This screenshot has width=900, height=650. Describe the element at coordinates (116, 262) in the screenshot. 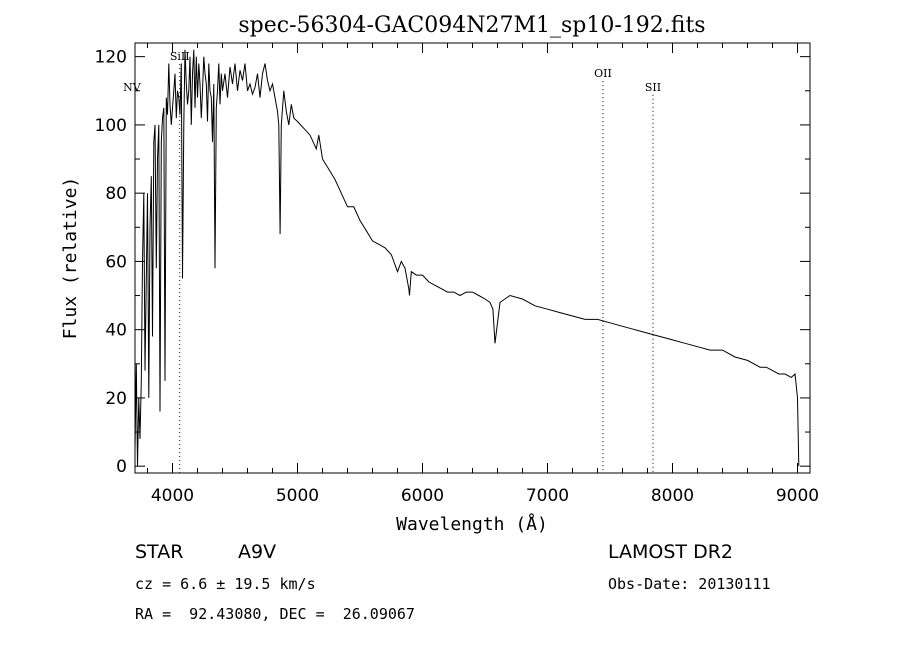

I see `y-tick-label: 60` at that location.